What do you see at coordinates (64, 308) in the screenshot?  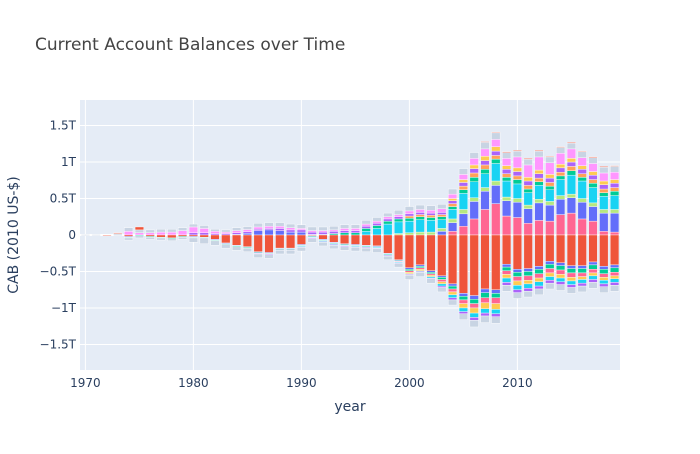 I see `y-tick-label: −1T` at bounding box center [64, 308].